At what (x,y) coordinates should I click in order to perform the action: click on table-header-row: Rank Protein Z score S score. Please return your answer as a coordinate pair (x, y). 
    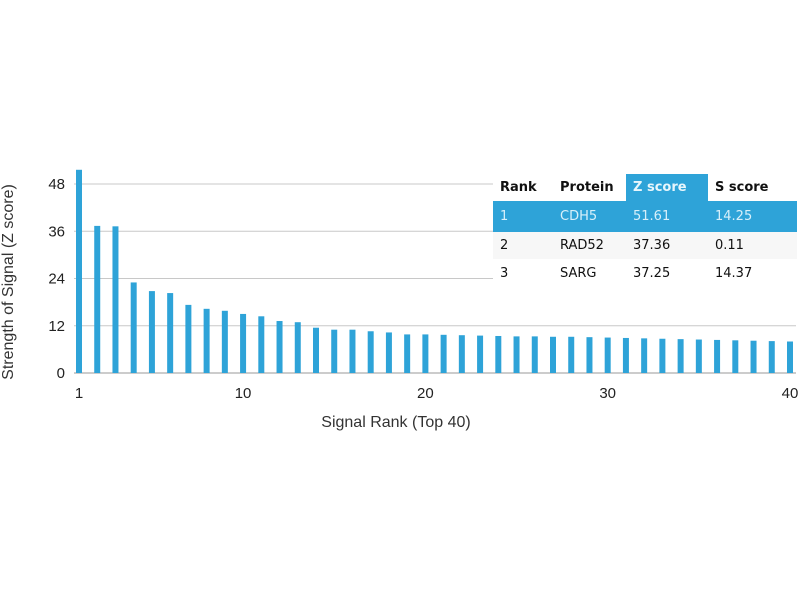
    Looking at the image, I should click on (645, 187).